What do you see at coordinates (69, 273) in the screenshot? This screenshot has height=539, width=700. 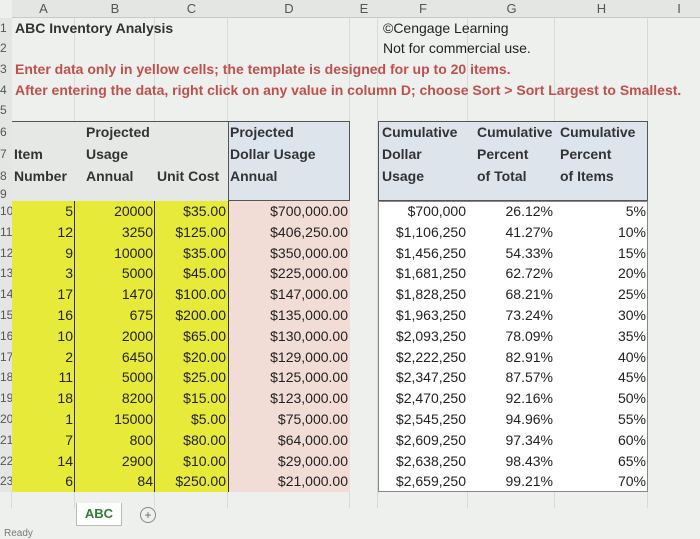 I see `cell-r13c0: 3` at bounding box center [69, 273].